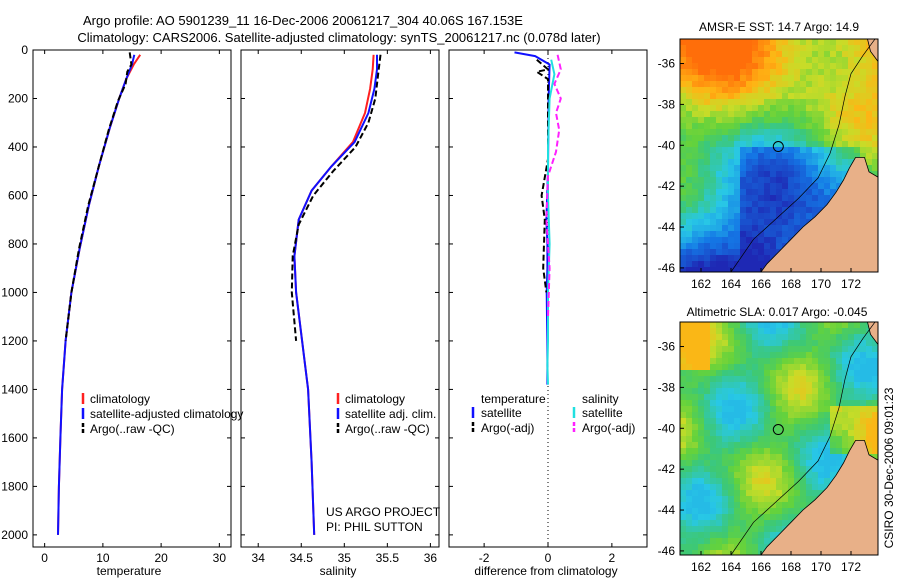 The width and height of the screenshot is (900, 580). What do you see at coordinates (336, 294) in the screenshot?
I see `salinity-lines` at bounding box center [336, 294].